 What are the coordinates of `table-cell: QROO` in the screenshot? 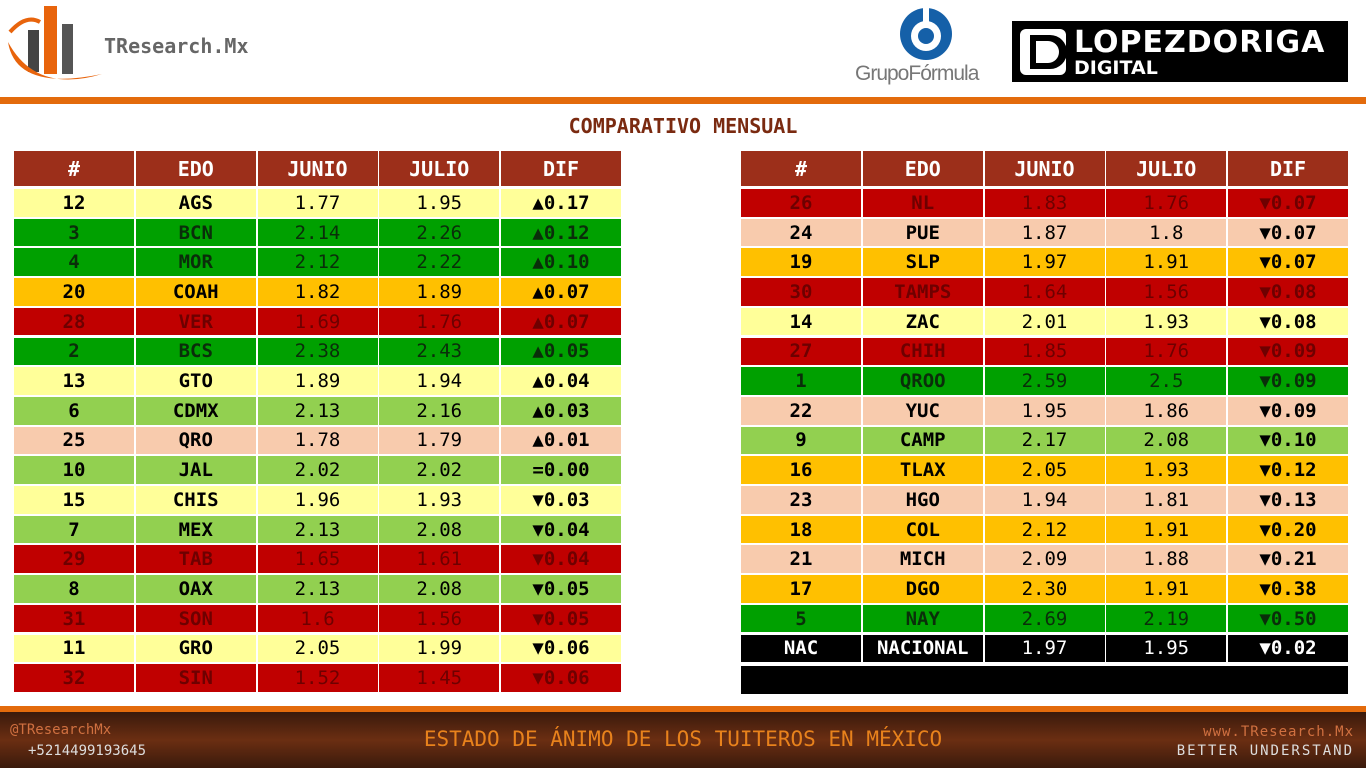 It's located at (922, 381).